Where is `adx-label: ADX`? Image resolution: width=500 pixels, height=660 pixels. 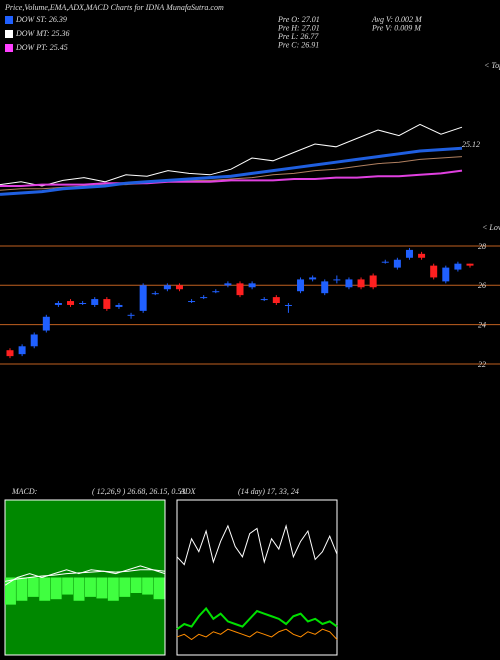
adx-label: ADX is located at coordinates (188, 491).